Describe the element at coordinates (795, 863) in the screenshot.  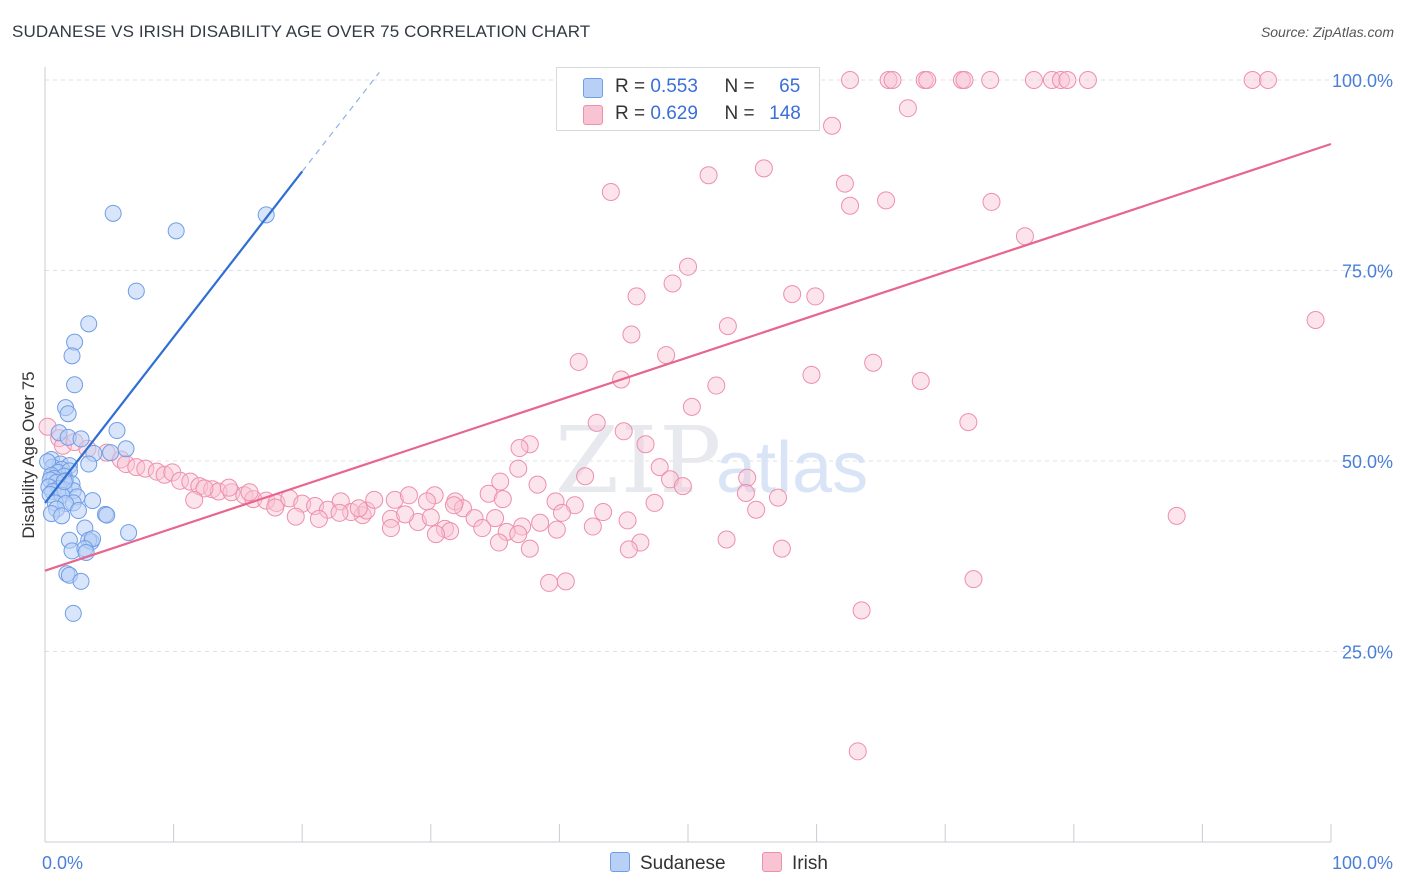
I see `legend-item-irish: Irish` at that location.